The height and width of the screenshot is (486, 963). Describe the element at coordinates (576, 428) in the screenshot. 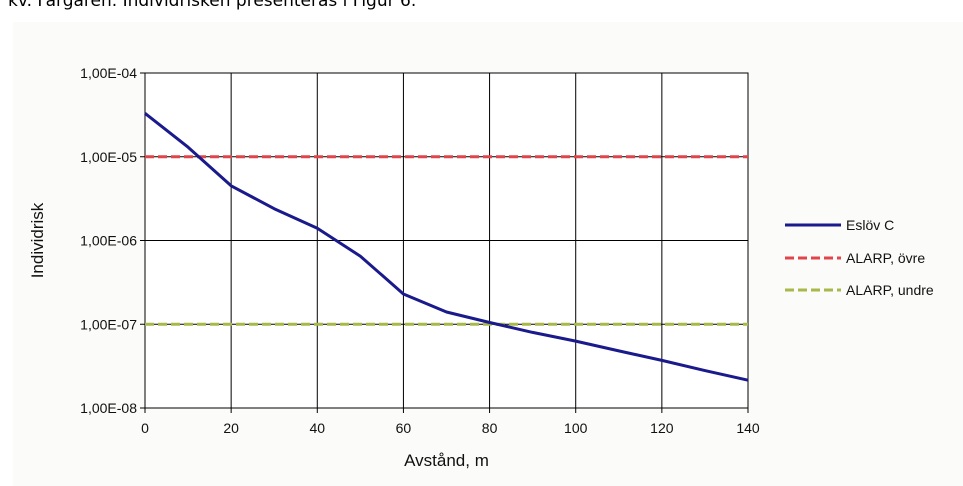

I see `x-tick-label: 100` at that location.